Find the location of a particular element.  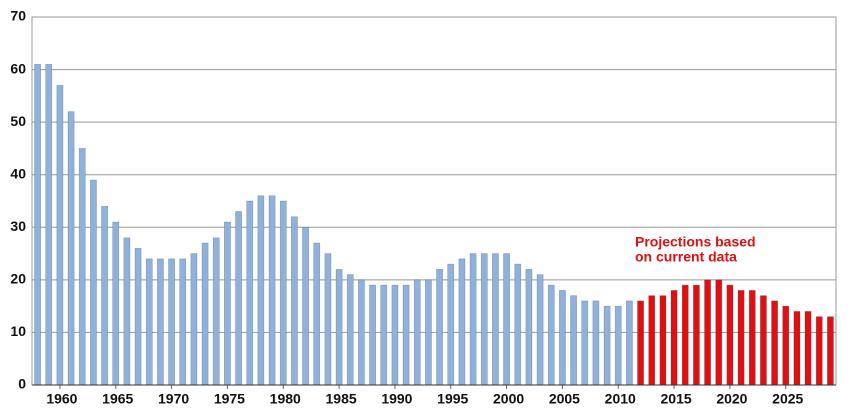

y-tick-label: 20 is located at coordinates (18, 279).